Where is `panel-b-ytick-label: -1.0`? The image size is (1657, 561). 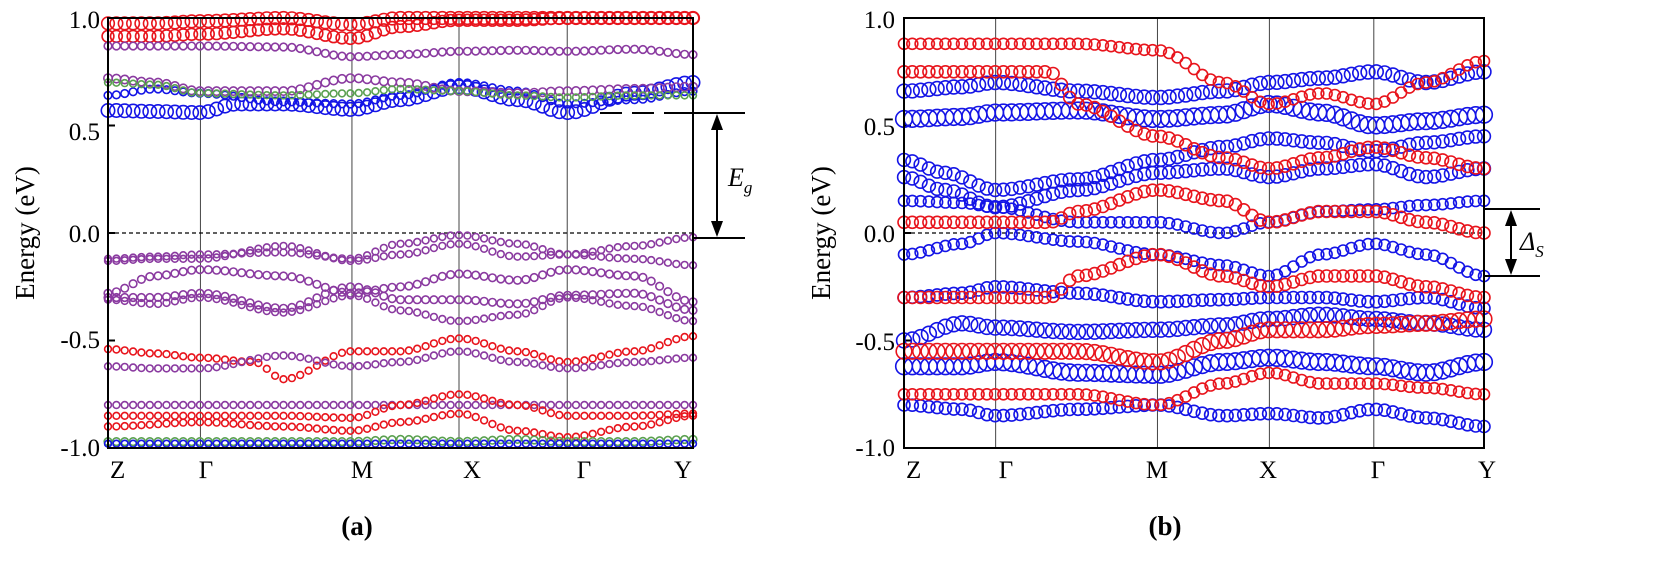
panel-b-ytick-label: -1.0 is located at coordinates (875, 448).